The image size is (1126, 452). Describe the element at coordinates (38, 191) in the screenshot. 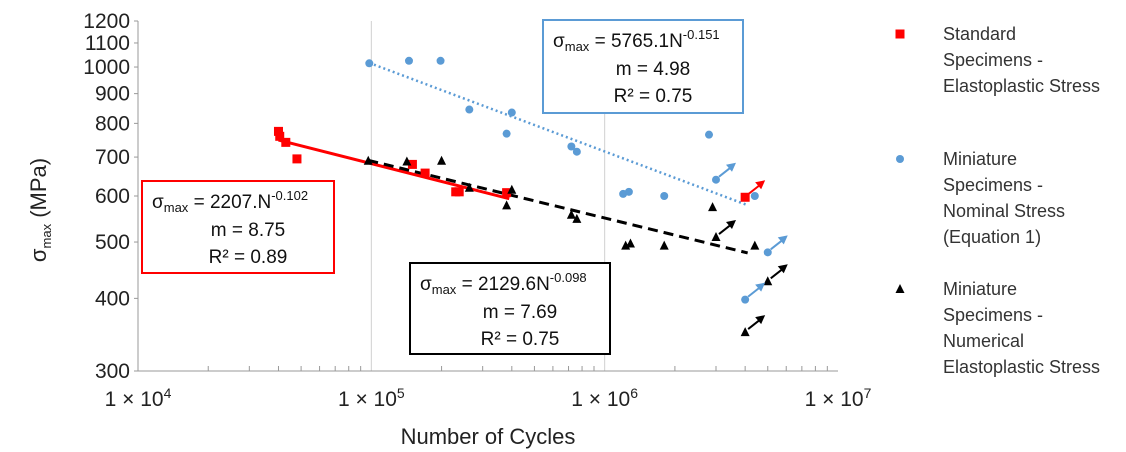

I see `y-axis-title-rest: (MPa)` at that location.